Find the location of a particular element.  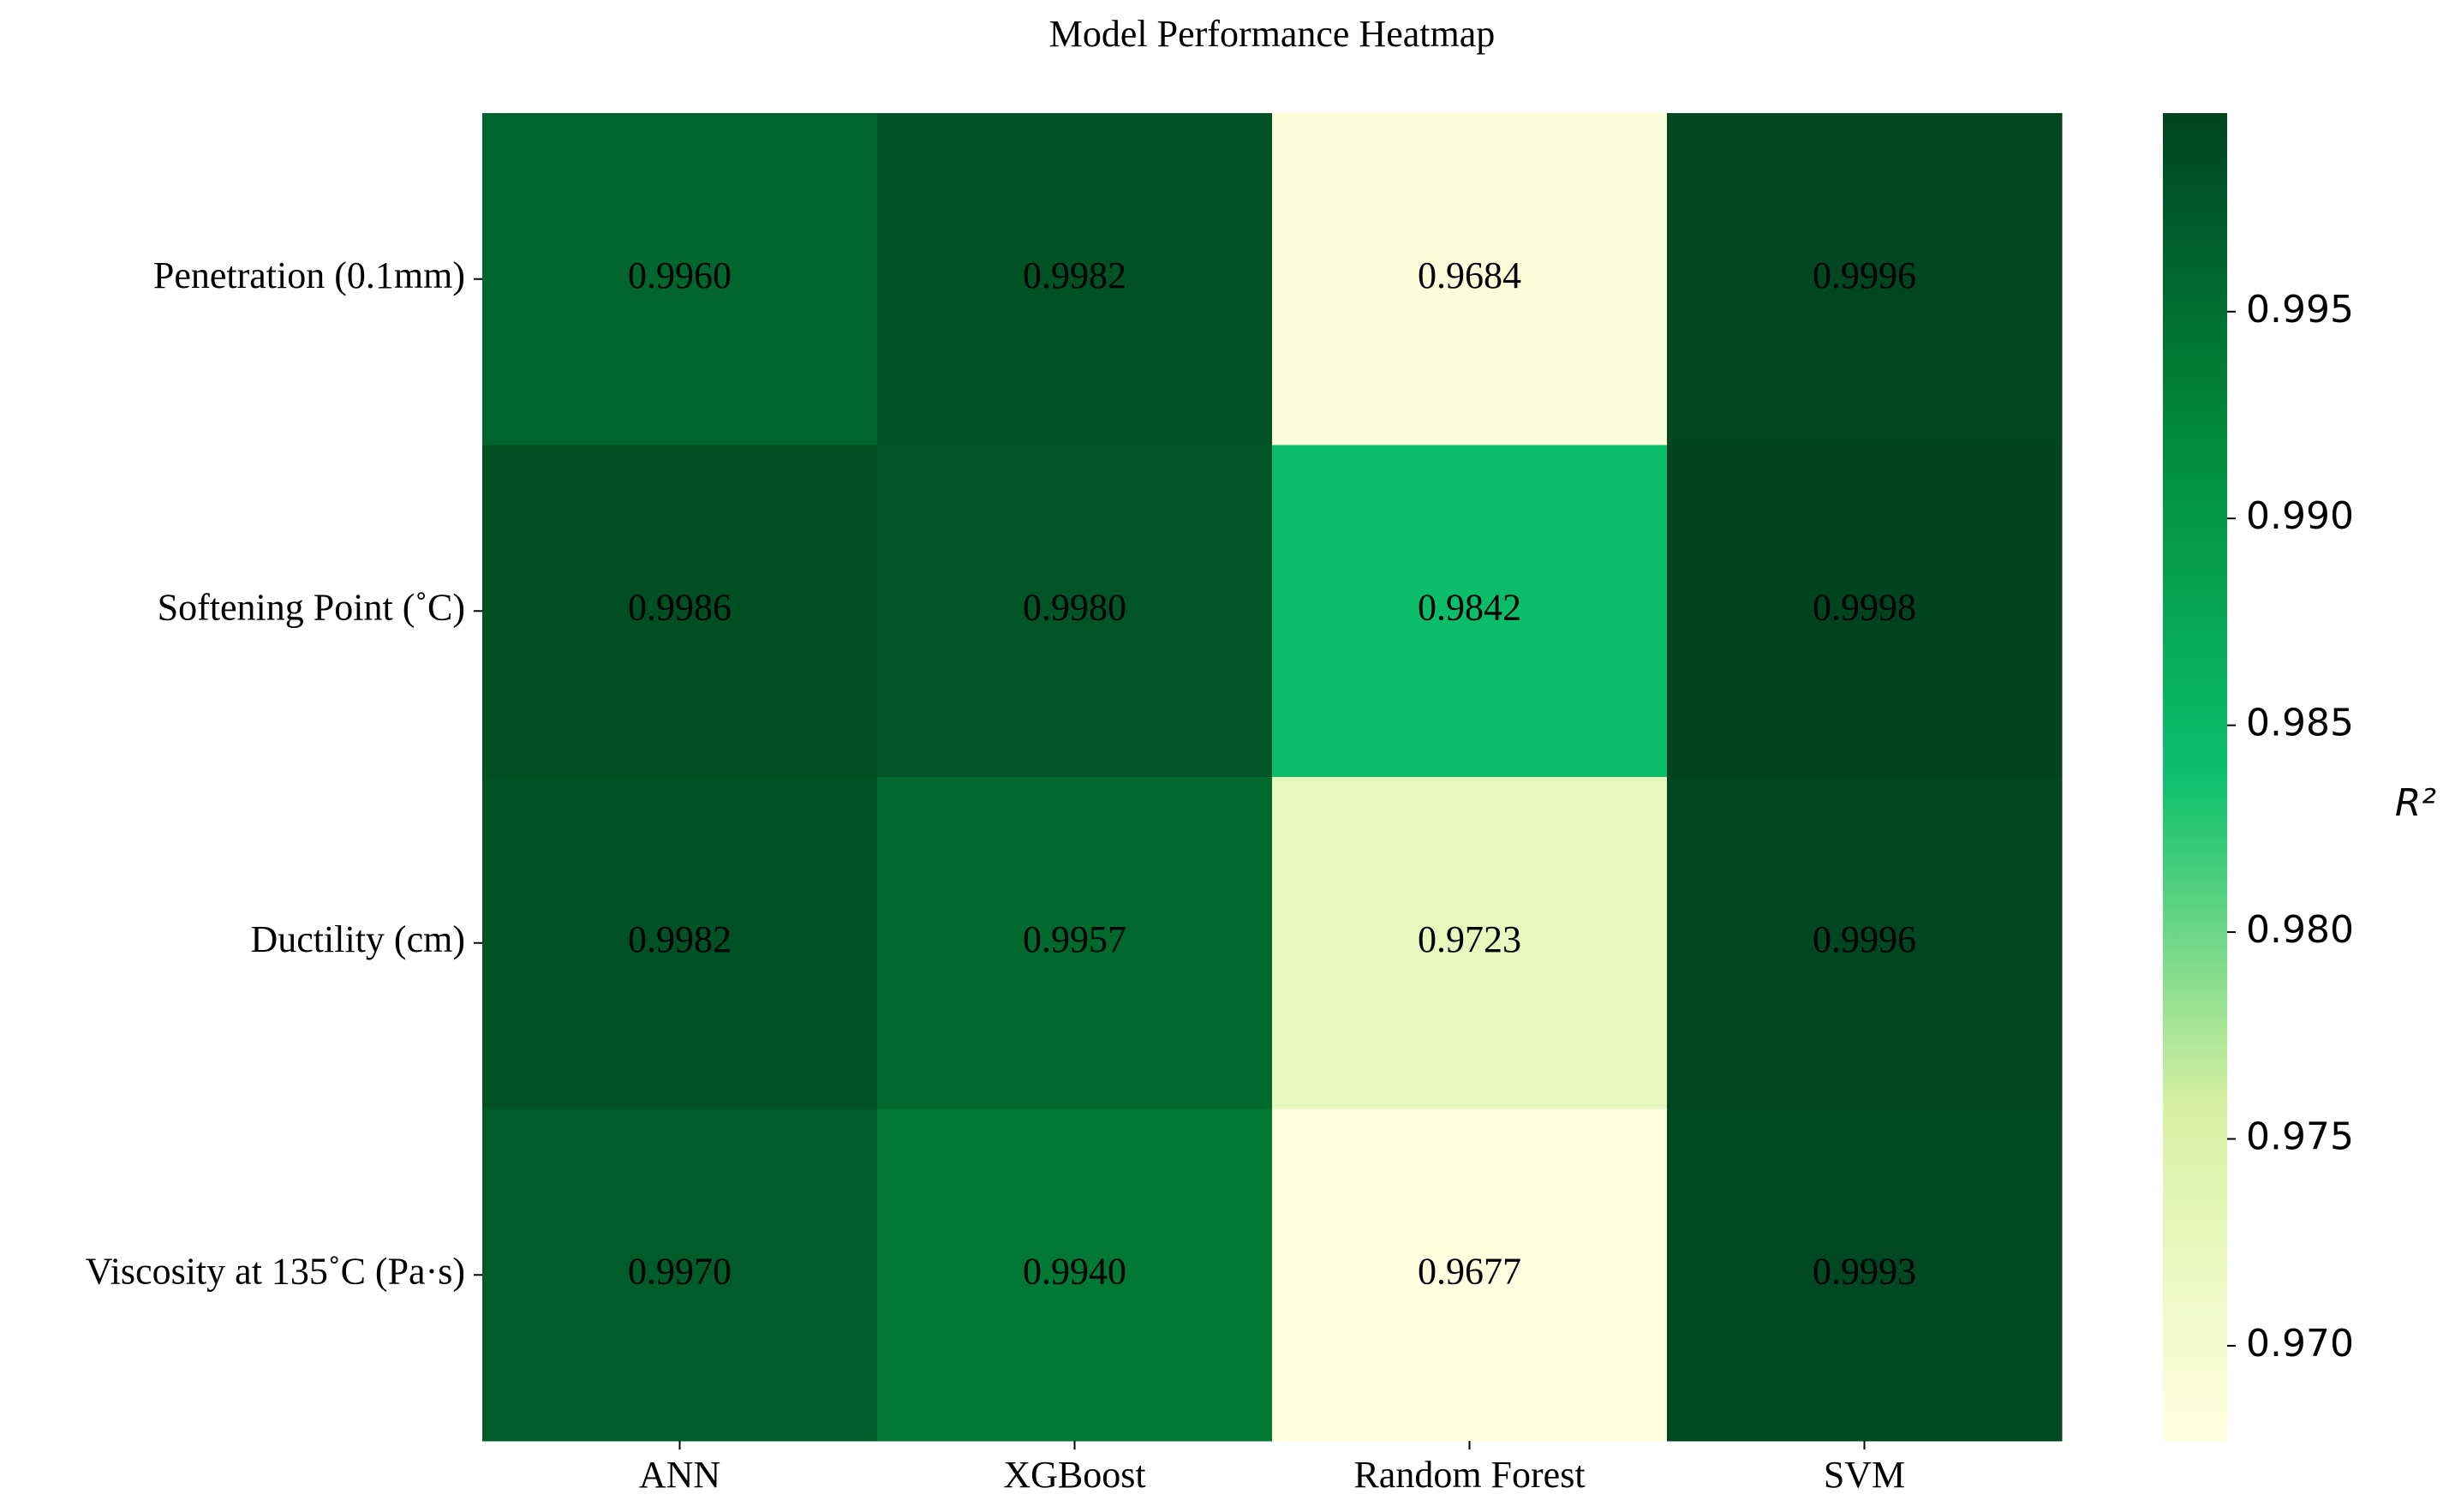

y-tick-label: Softening Point (˚C) is located at coordinates (311, 607).